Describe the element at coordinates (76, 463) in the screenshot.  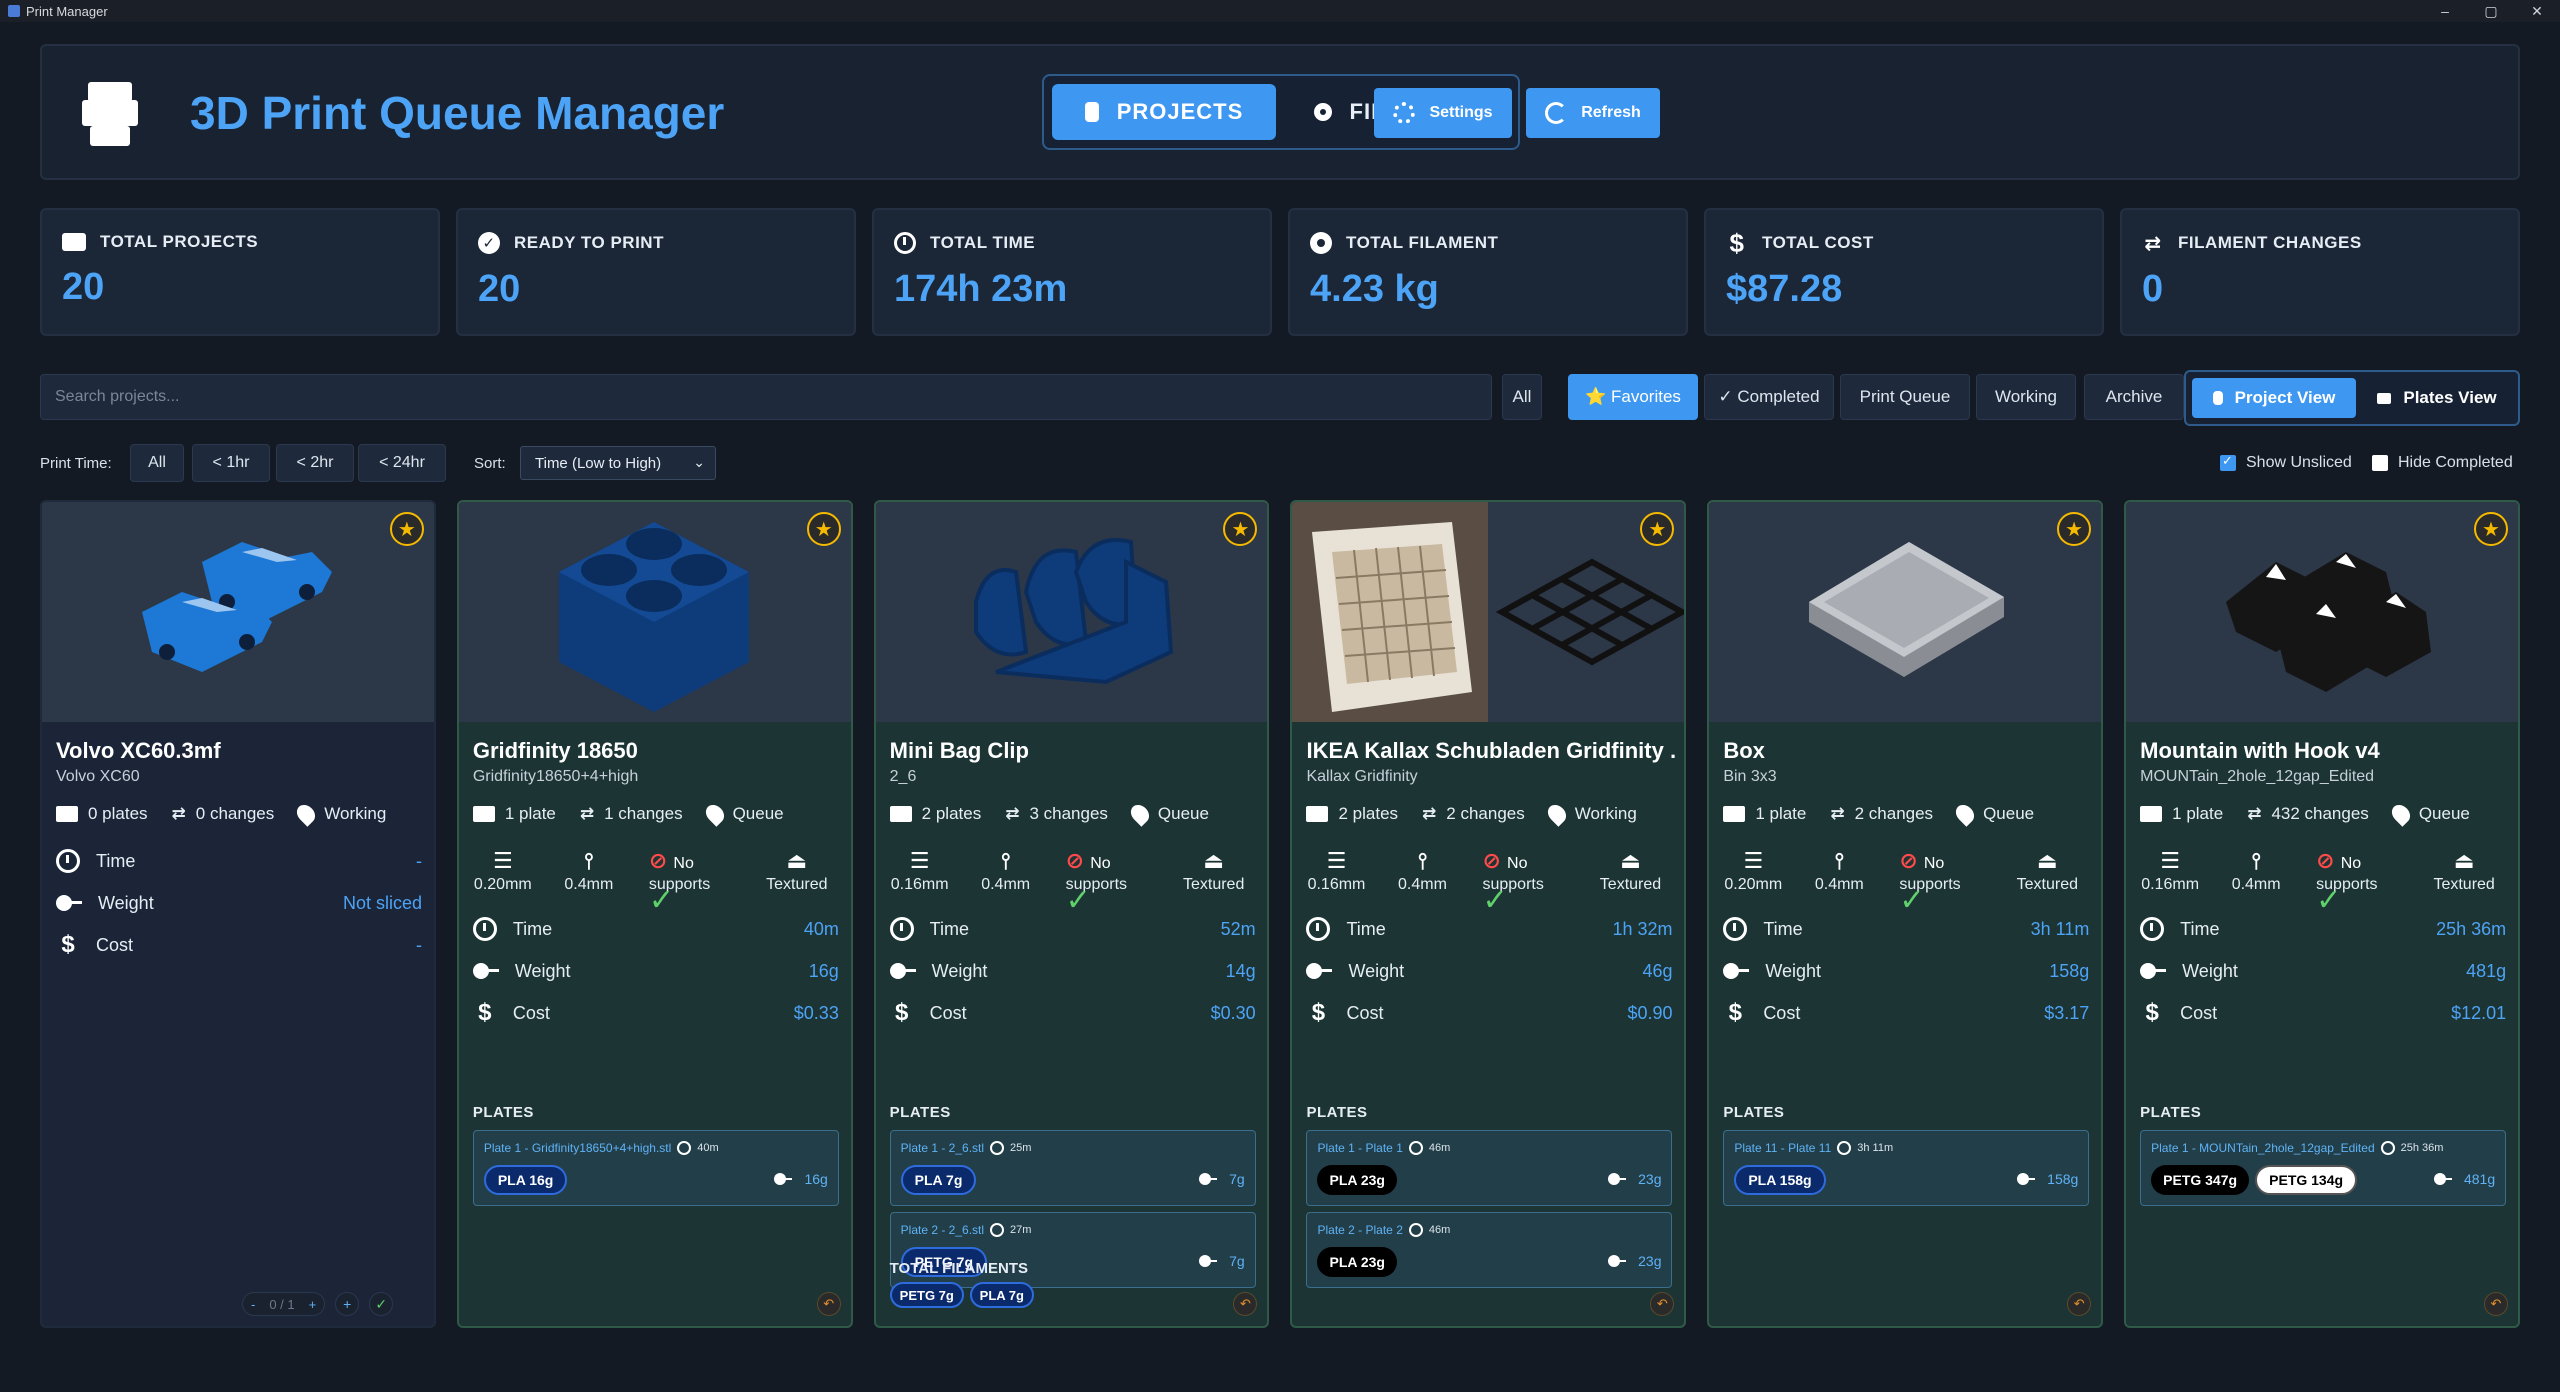
I see `print-time-label: Print Time:` at that location.